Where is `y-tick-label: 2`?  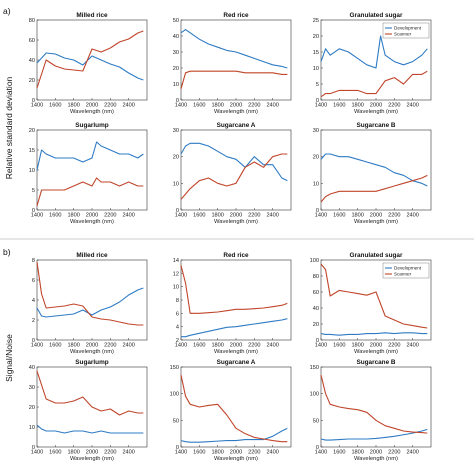
y-tick-label: 2 is located at coordinates (177, 341).